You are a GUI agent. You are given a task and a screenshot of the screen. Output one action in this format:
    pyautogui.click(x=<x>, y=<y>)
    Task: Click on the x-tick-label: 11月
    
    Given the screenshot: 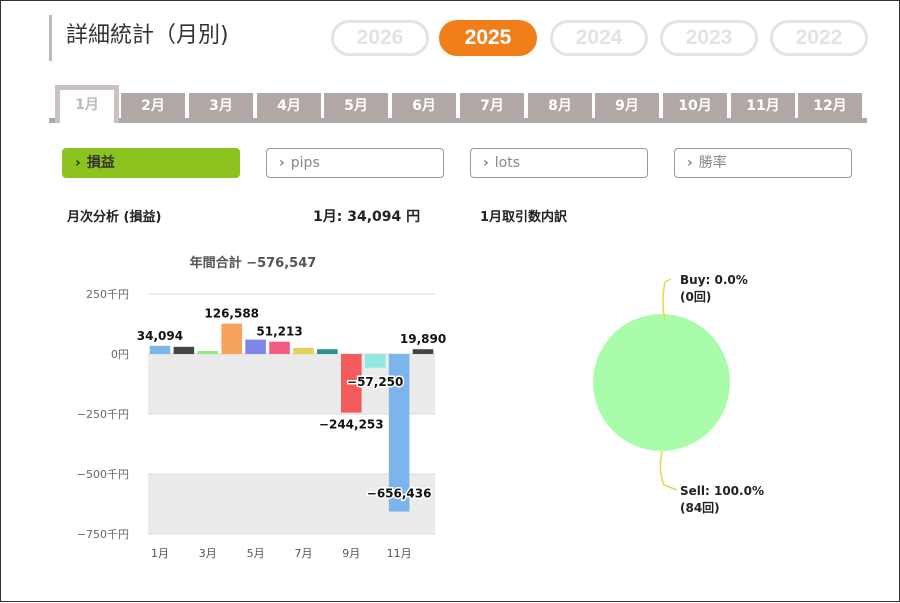 What is the action you would take?
    pyautogui.click(x=399, y=553)
    